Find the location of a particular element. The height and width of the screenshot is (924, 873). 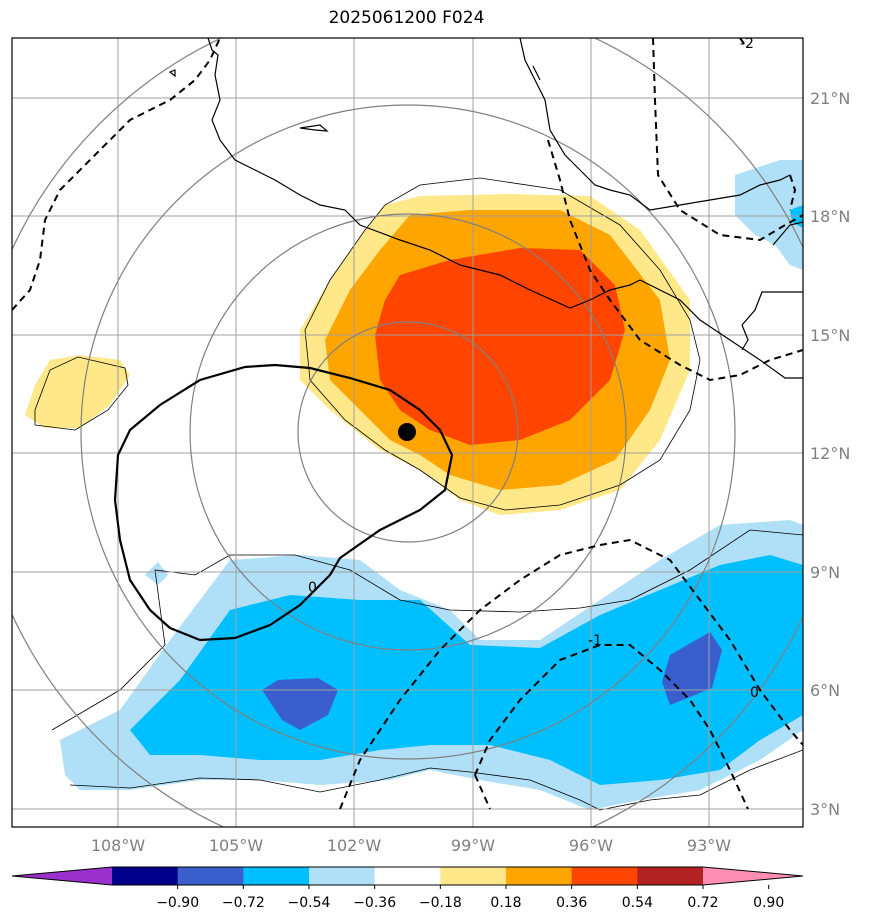

lat-label-12n: 12°N is located at coordinates (830, 453).